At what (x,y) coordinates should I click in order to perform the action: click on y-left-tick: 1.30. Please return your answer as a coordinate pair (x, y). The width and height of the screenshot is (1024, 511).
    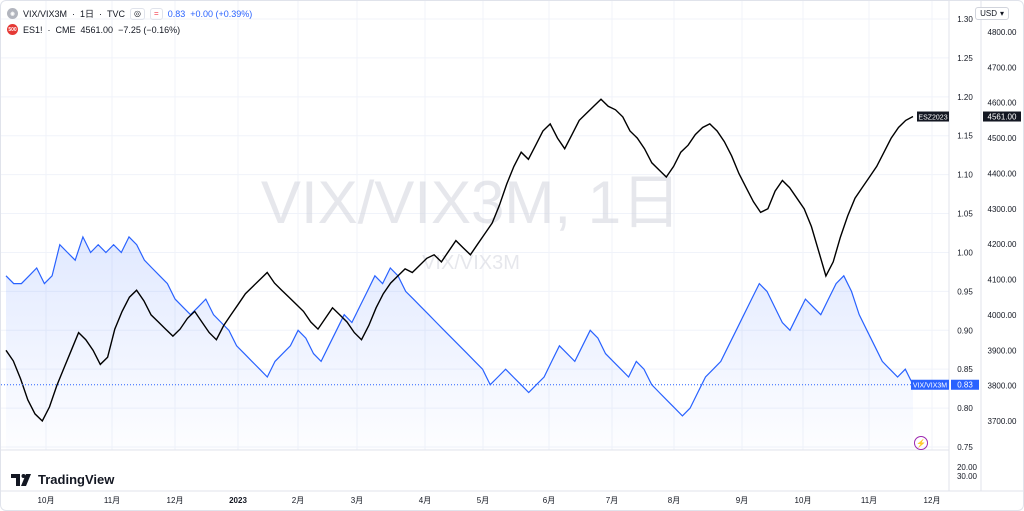
    Looking at the image, I should click on (965, 19).